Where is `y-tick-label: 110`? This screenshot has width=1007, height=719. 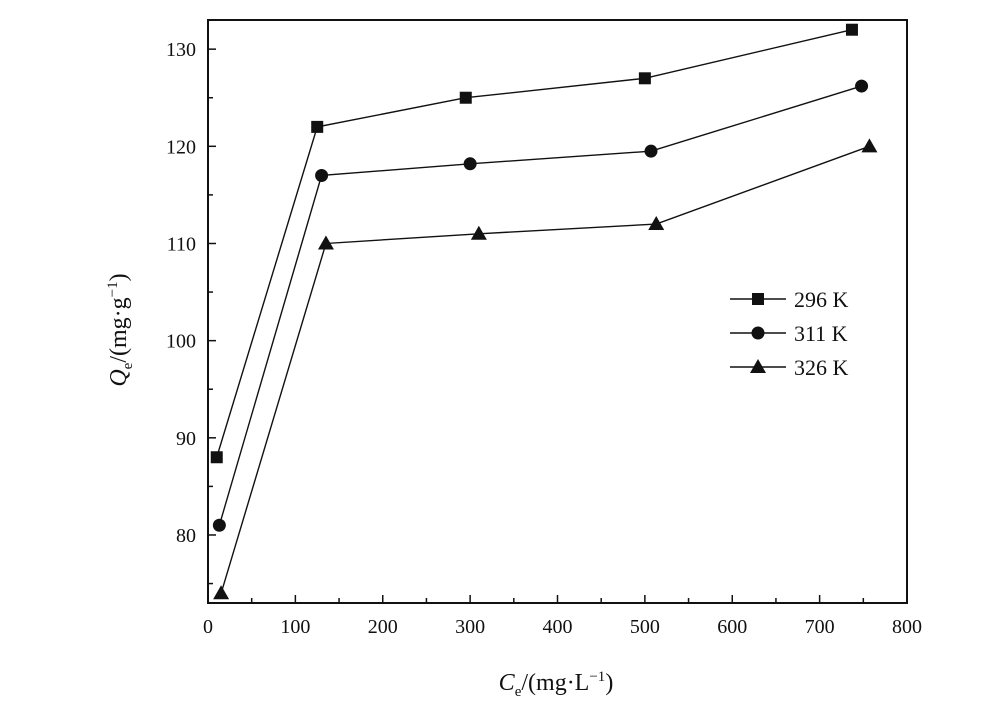
y-tick-label: 110 is located at coordinates (181, 244).